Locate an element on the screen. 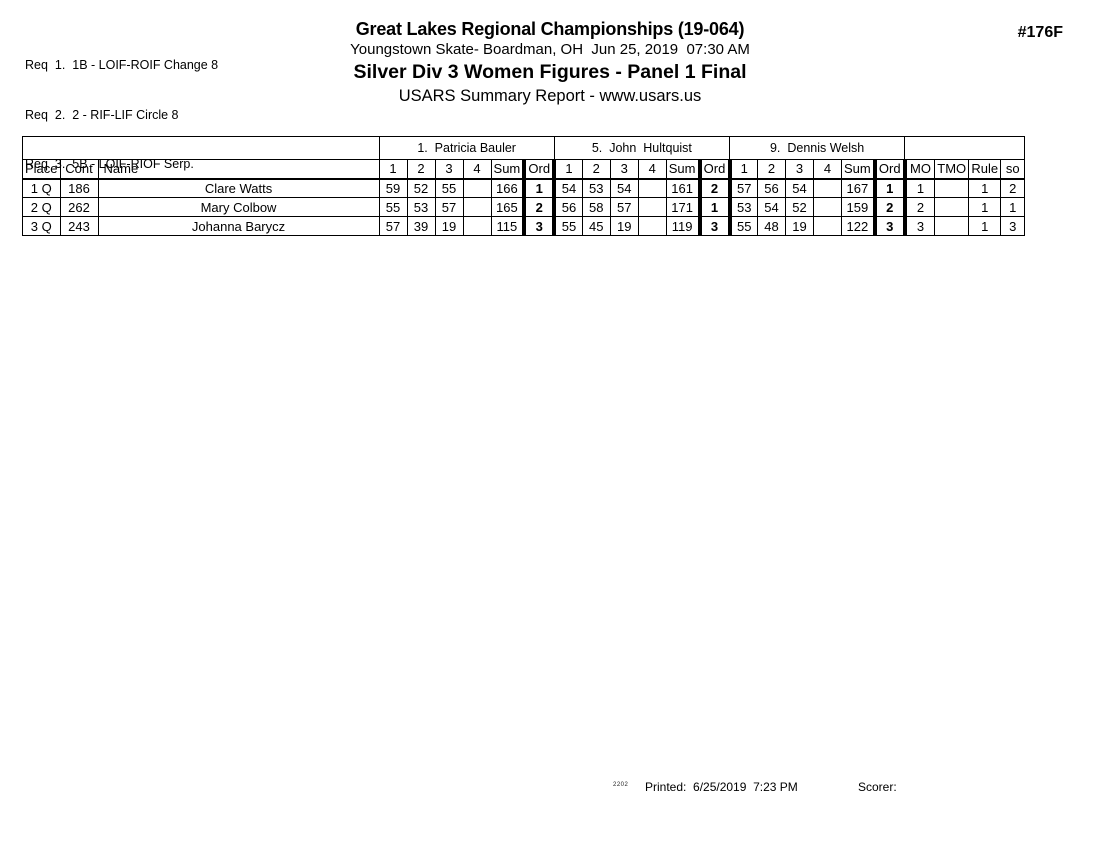 This screenshot has height=850, width=1100. j2-ord-header: Ord is located at coordinates (714, 169).